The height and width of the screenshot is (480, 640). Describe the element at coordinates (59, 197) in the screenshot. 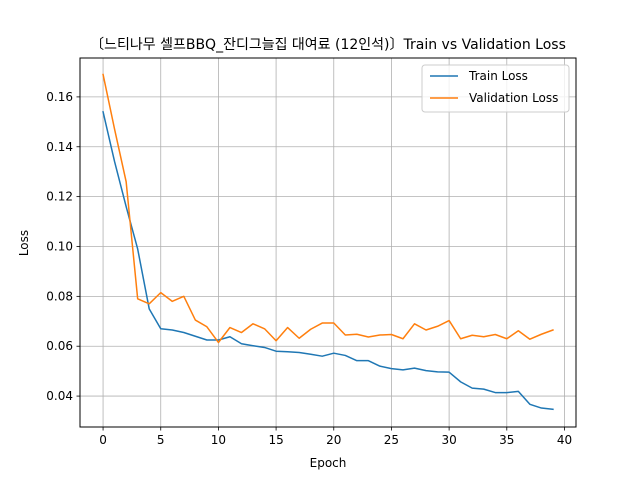

I see `y-tick-label: 0.12` at that location.